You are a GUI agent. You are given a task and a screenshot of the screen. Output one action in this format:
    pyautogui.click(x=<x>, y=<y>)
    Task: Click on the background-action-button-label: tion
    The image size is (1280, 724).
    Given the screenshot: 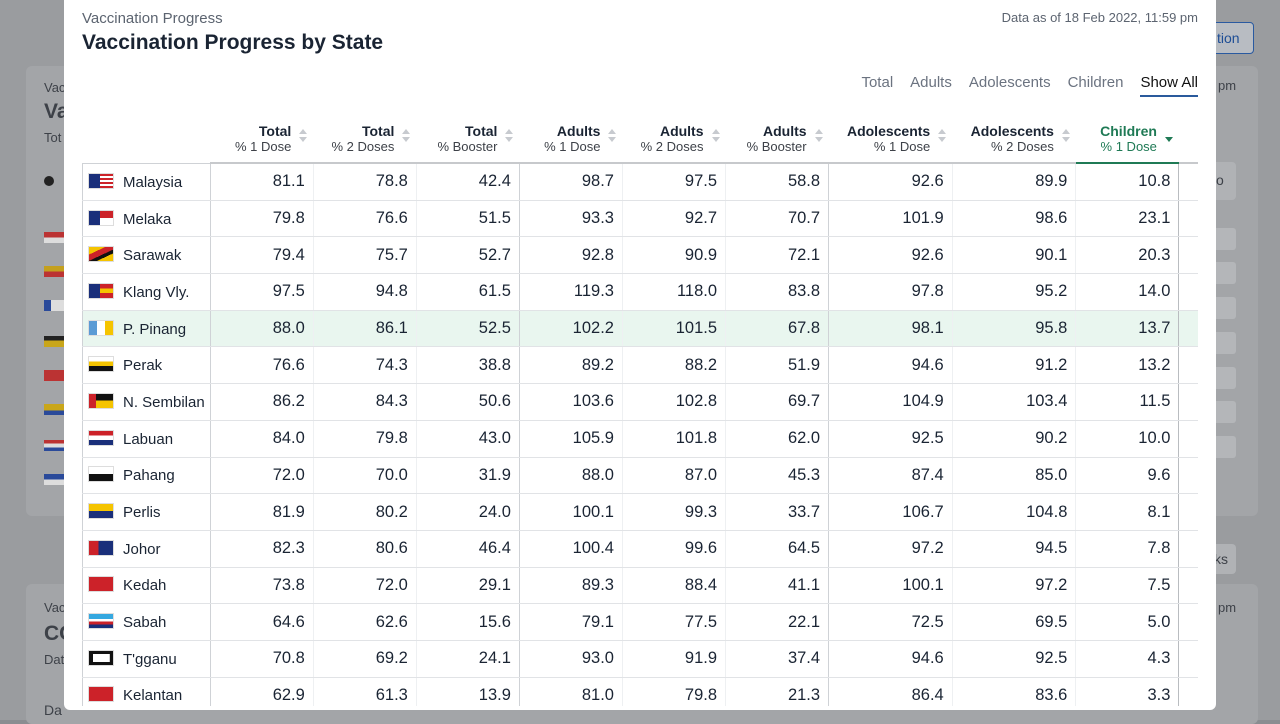 What is the action you would take?
    pyautogui.click(x=1228, y=38)
    